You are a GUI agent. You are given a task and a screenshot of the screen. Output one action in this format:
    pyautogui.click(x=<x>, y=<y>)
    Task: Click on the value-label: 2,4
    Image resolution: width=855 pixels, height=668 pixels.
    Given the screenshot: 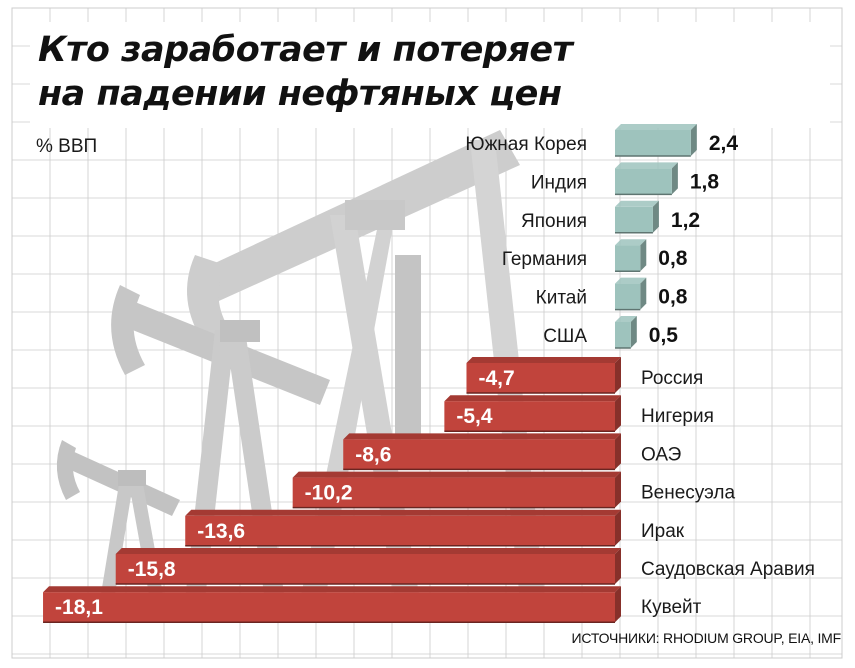 What is the action you would take?
    pyautogui.click(x=724, y=143)
    